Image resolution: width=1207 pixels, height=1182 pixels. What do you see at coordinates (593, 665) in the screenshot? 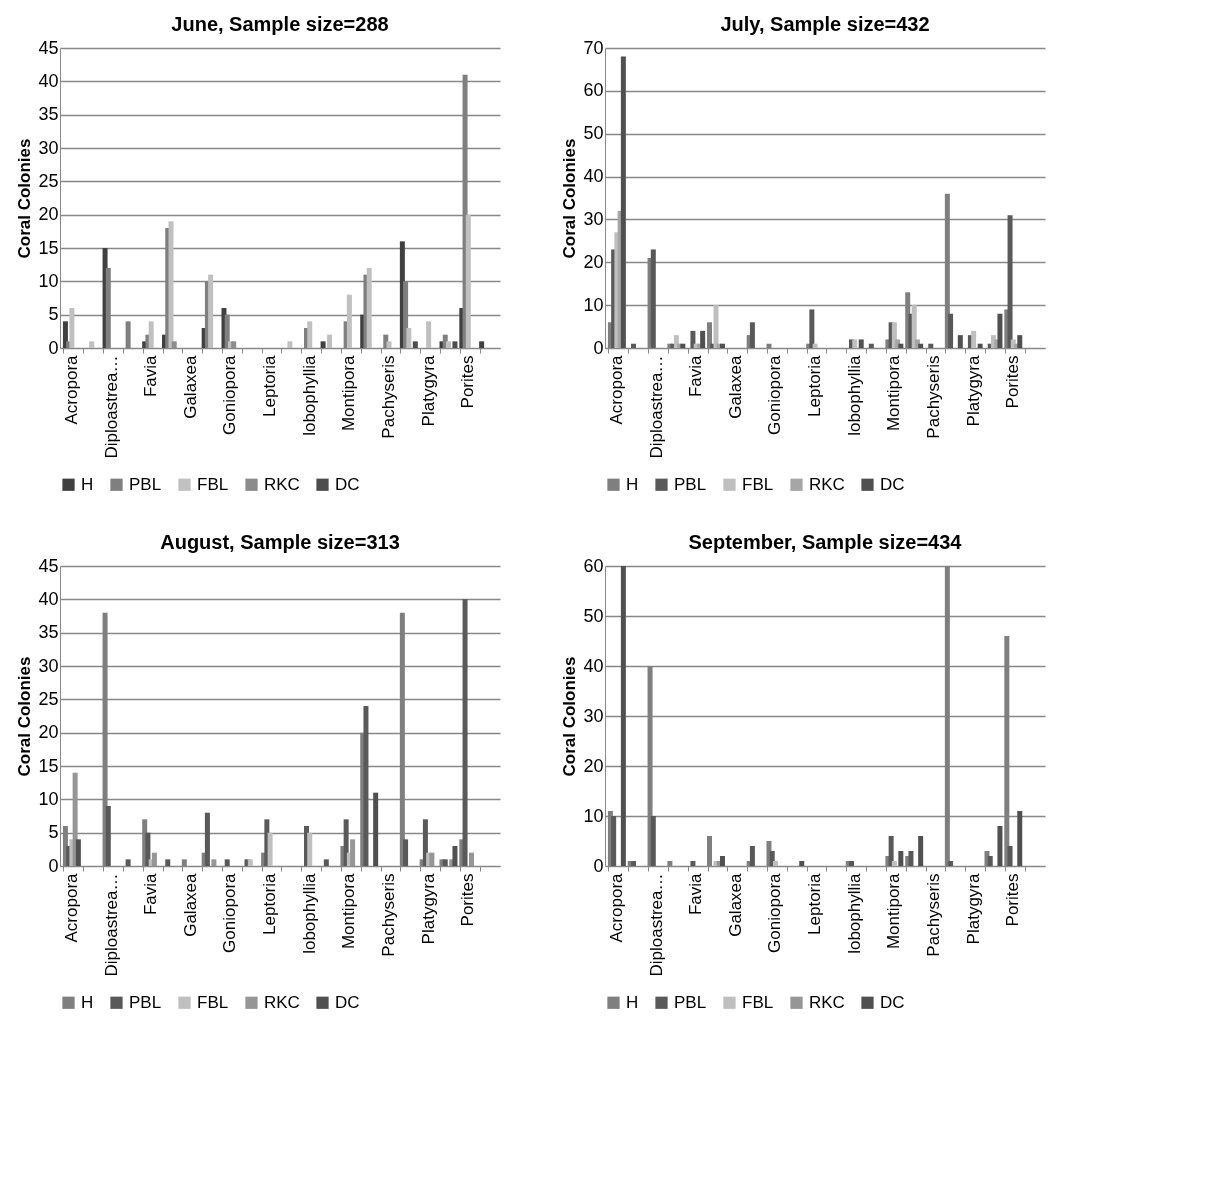
I see `y-tick-label: 40` at bounding box center [593, 665].